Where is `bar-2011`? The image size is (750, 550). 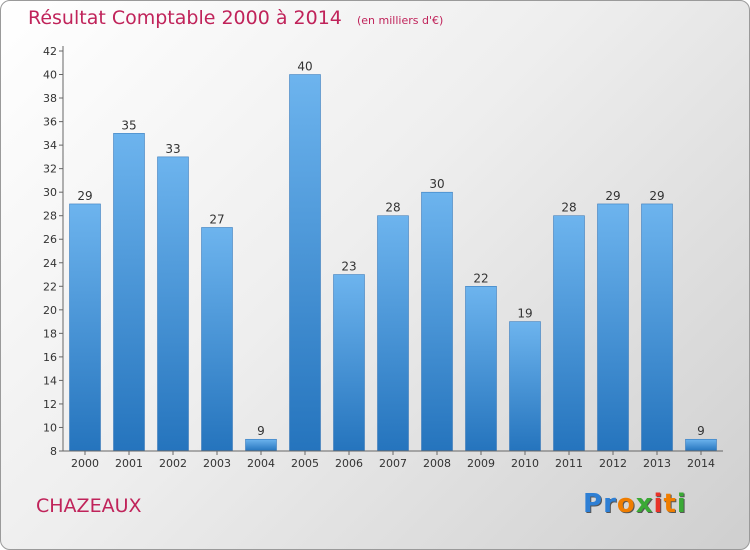 bar-2011 is located at coordinates (569, 333).